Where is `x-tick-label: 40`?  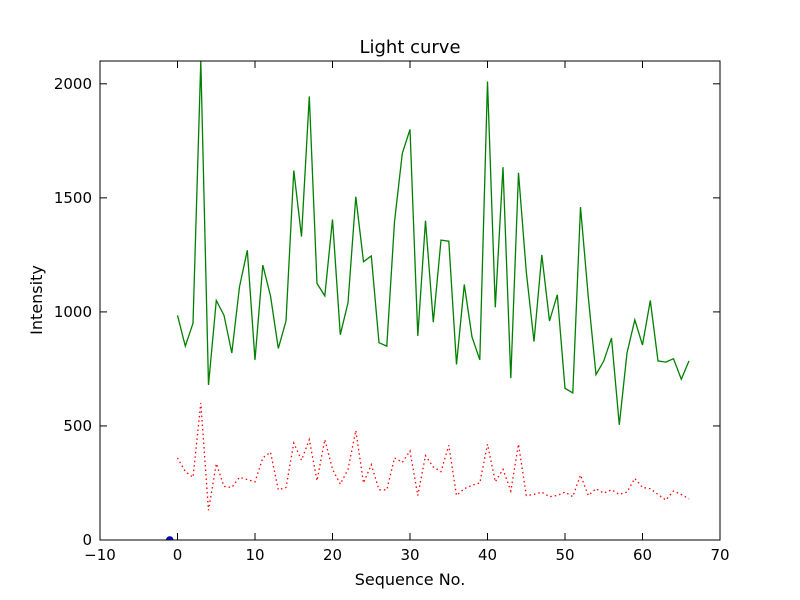
x-tick-label: 40 is located at coordinates (487, 555).